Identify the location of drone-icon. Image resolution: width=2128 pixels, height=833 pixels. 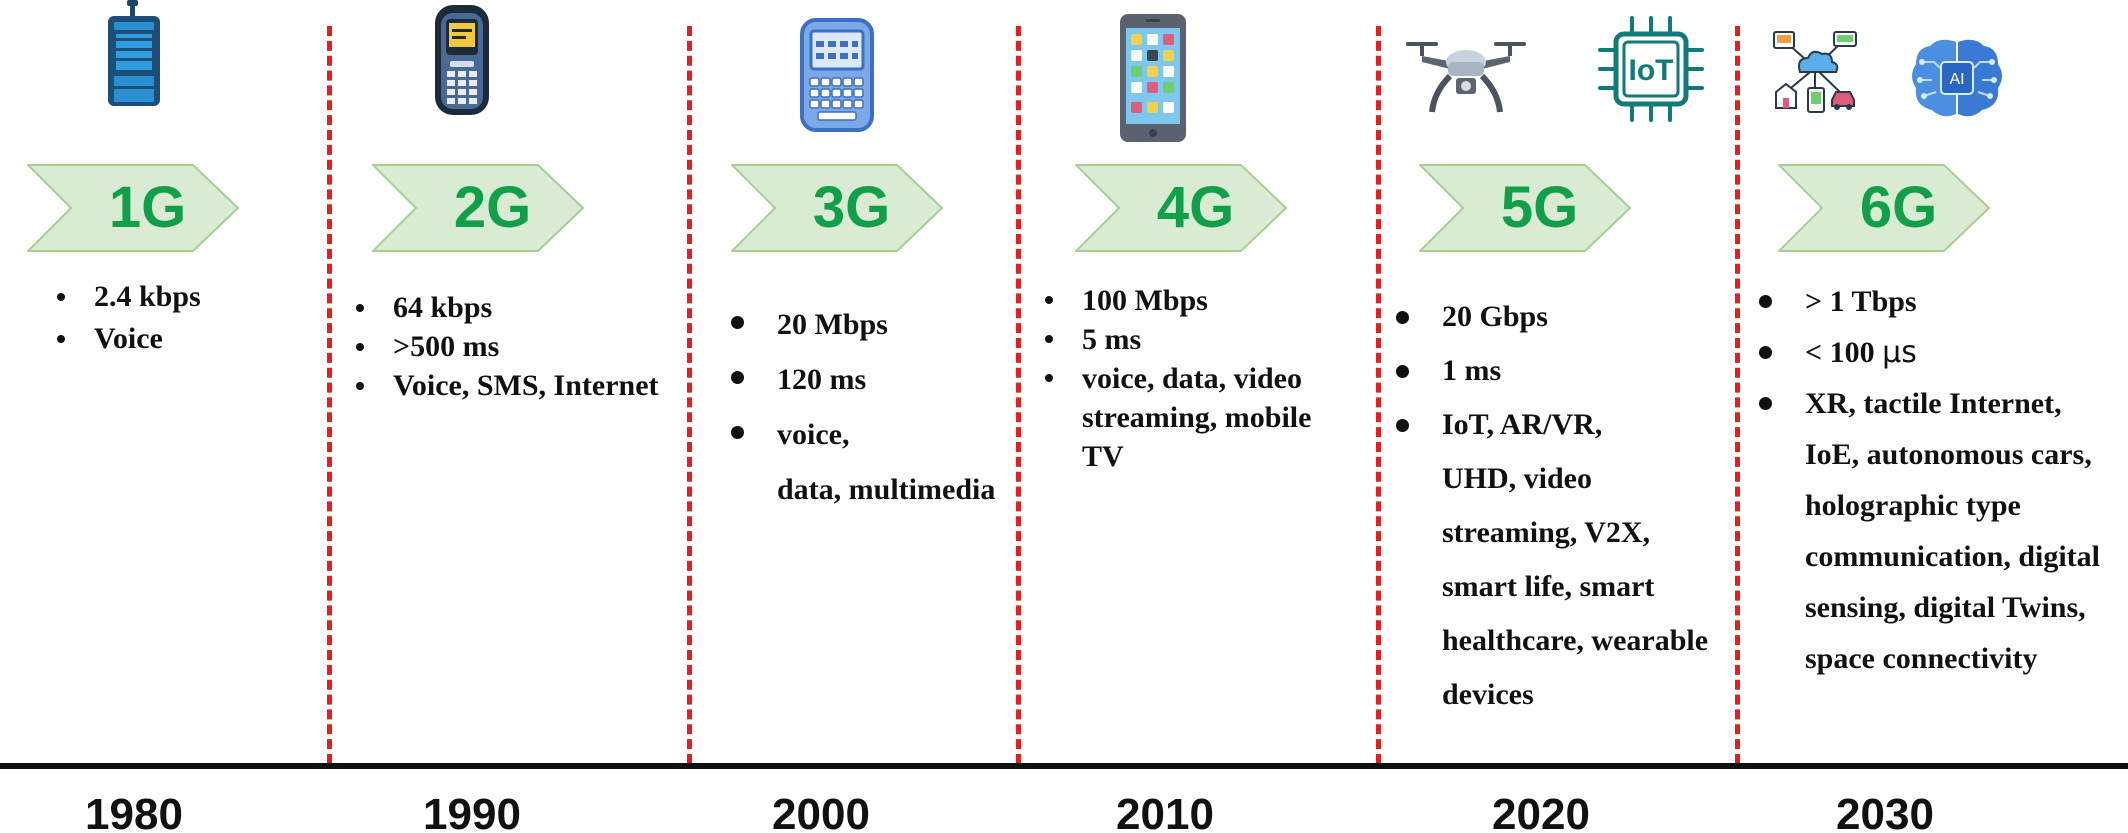
(1466, 77).